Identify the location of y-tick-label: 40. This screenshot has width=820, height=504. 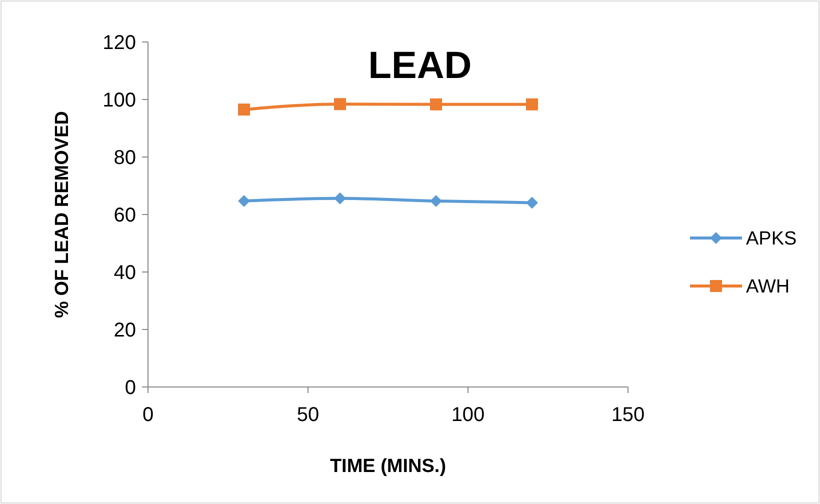
(125, 273).